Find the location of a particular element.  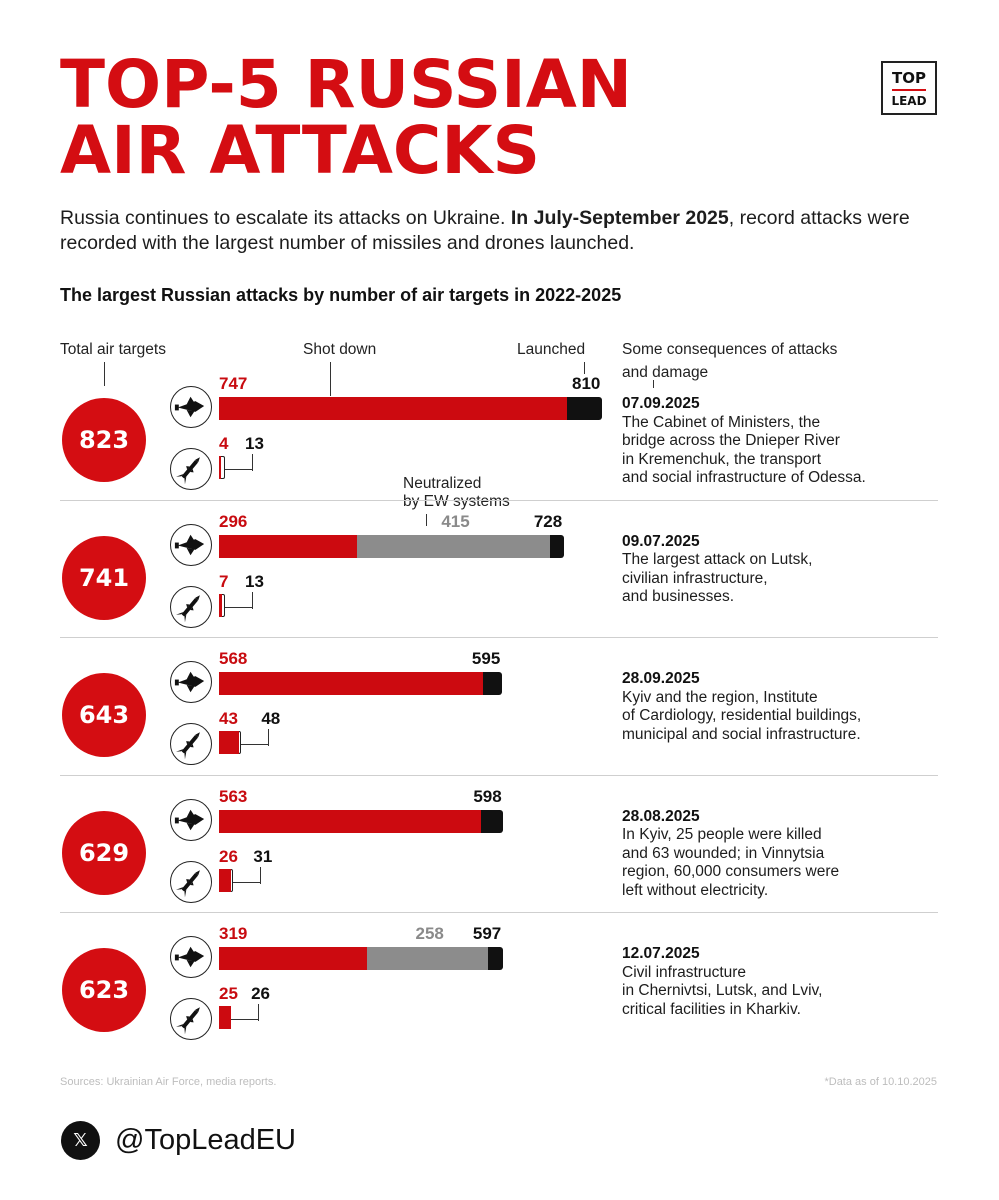

consequence-line: and businesses. is located at coordinates (678, 596).